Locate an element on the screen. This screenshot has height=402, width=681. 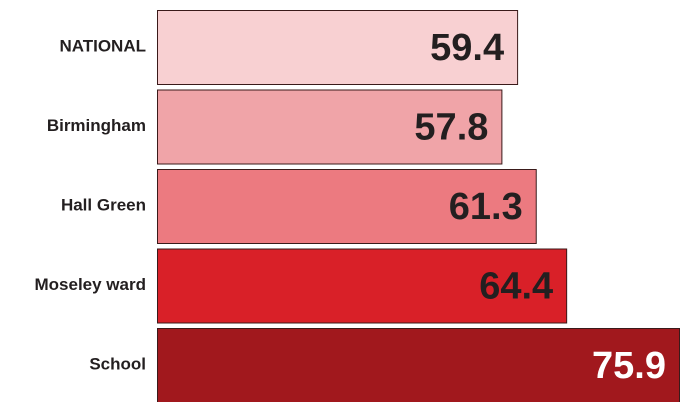
category-label: Hall Green is located at coordinates (103, 204).